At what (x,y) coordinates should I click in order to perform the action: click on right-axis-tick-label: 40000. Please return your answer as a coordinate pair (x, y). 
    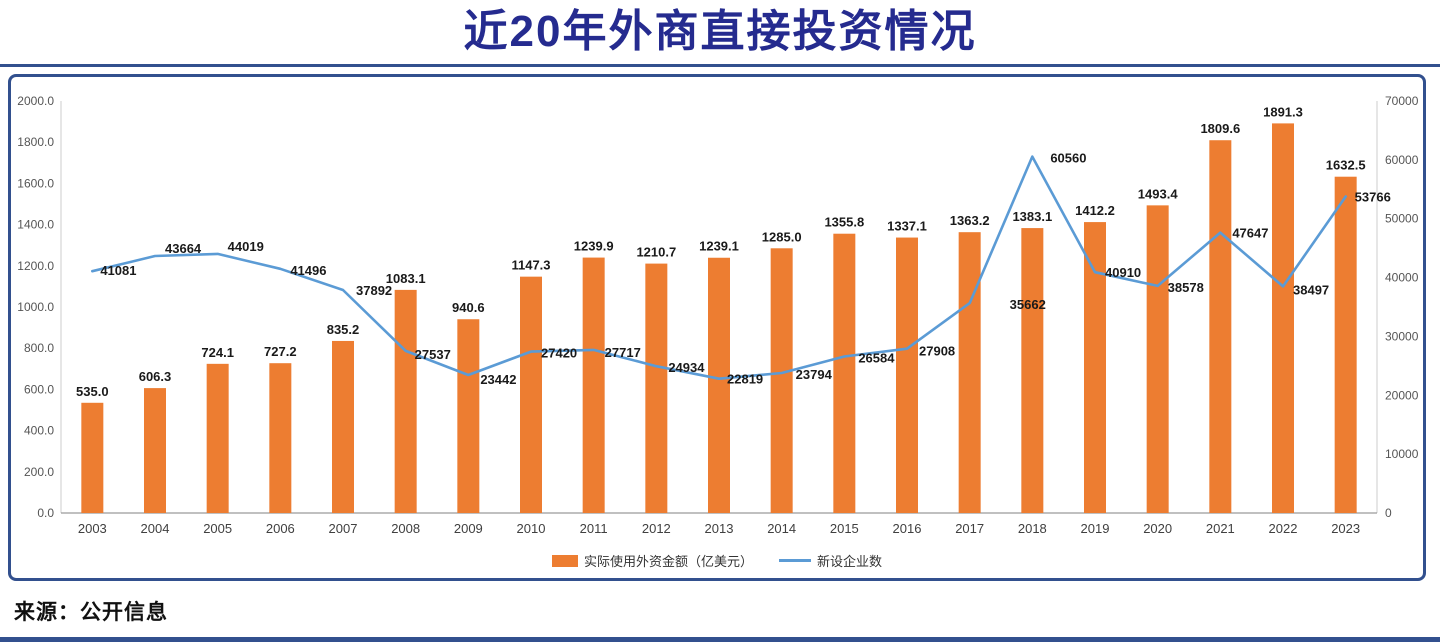
    Looking at the image, I should click on (1402, 278).